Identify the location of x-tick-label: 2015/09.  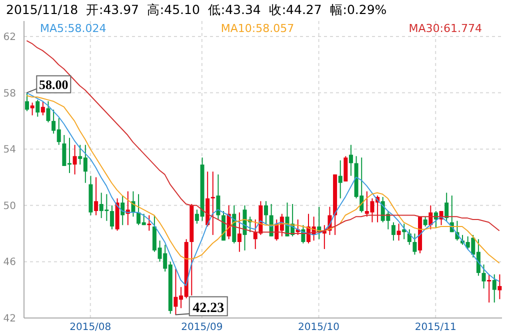
(202, 328).